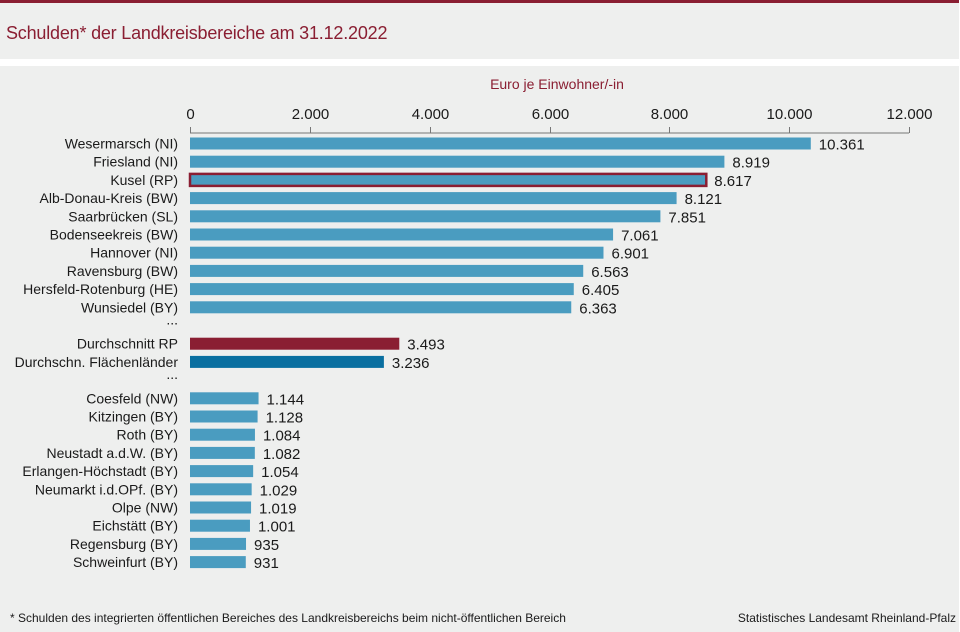 Image resolution: width=960 pixels, height=632 pixels. I want to click on category-label: Neumarkt i.d.OPf. (BY), so click(106, 489).